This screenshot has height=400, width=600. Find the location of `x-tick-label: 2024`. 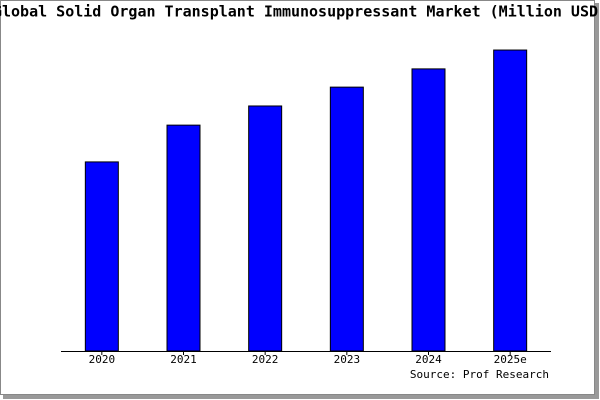

x-tick-label: 2024 is located at coordinates (428, 359).